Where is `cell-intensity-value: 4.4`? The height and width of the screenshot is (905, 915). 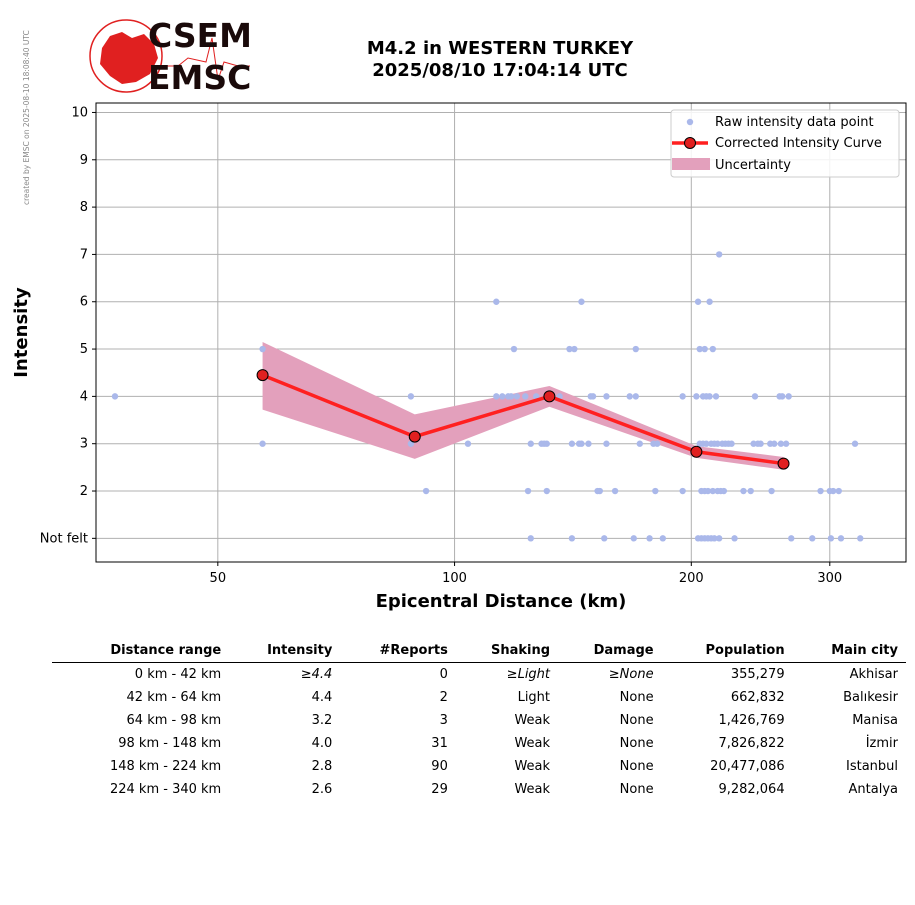 cell-intensity-value: 4.4 is located at coordinates (322, 674).